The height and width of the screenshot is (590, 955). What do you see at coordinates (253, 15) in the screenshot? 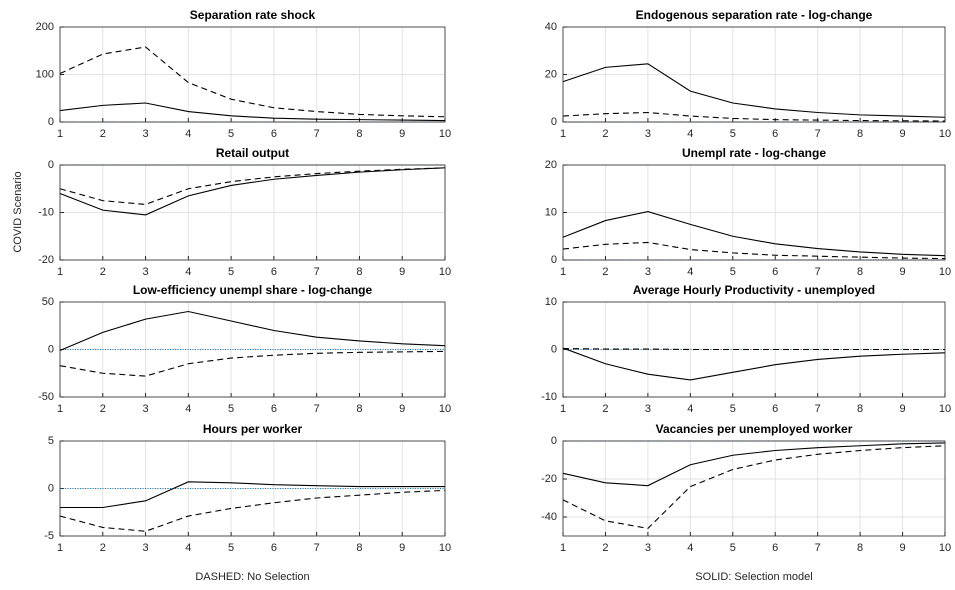
I see `panel-title: Separation rate shock` at bounding box center [253, 15].